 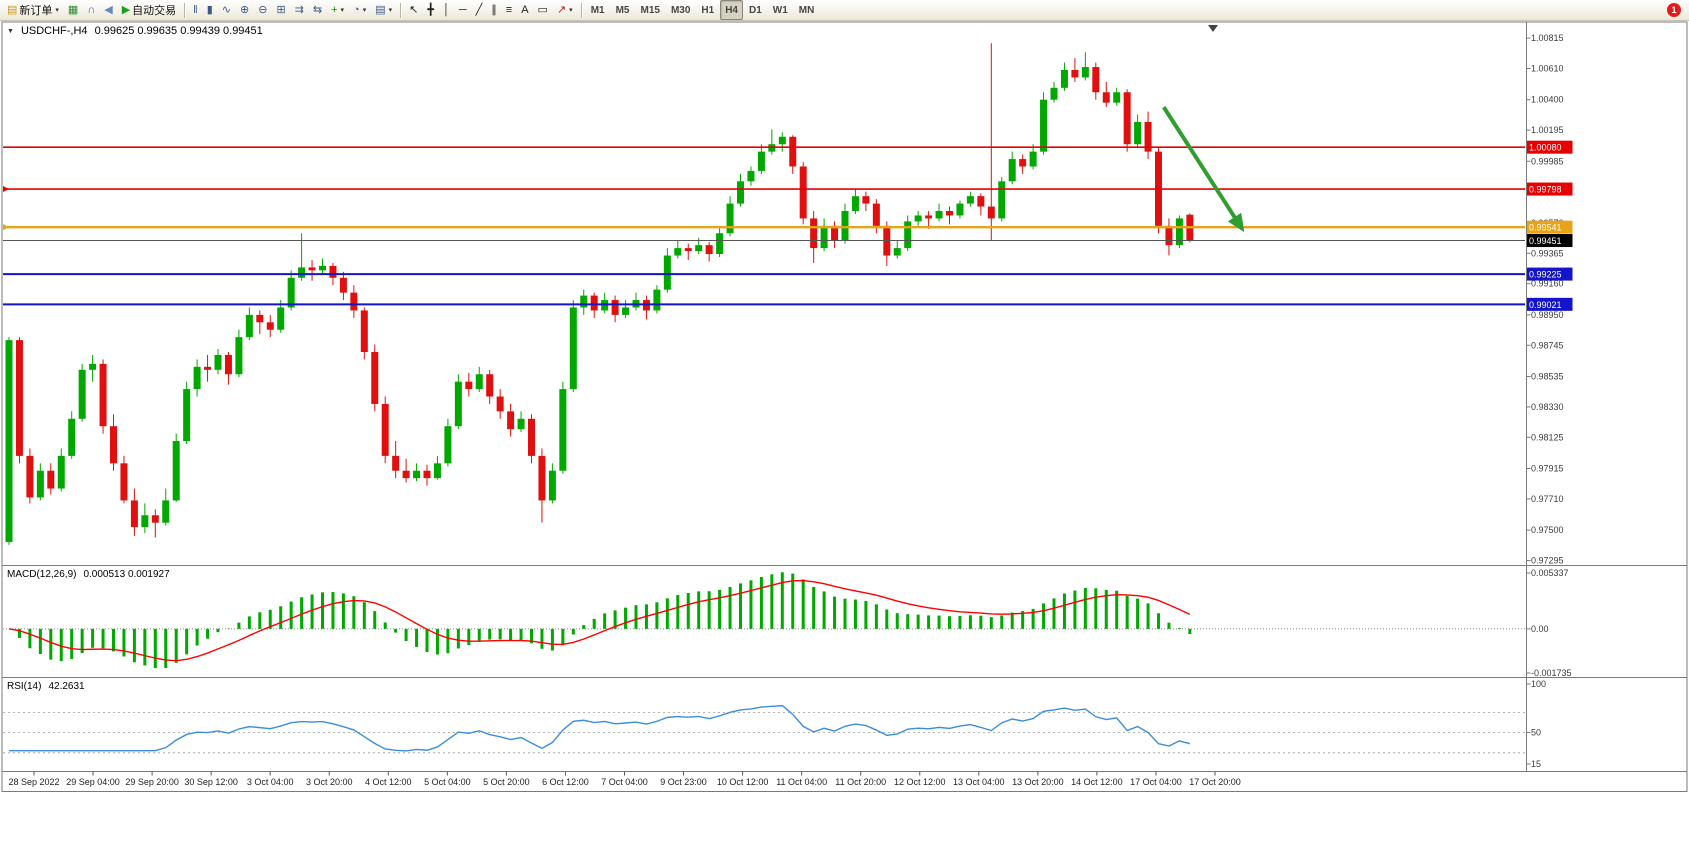 I want to click on templates-button: ▤ ▾, so click(x=383, y=10).